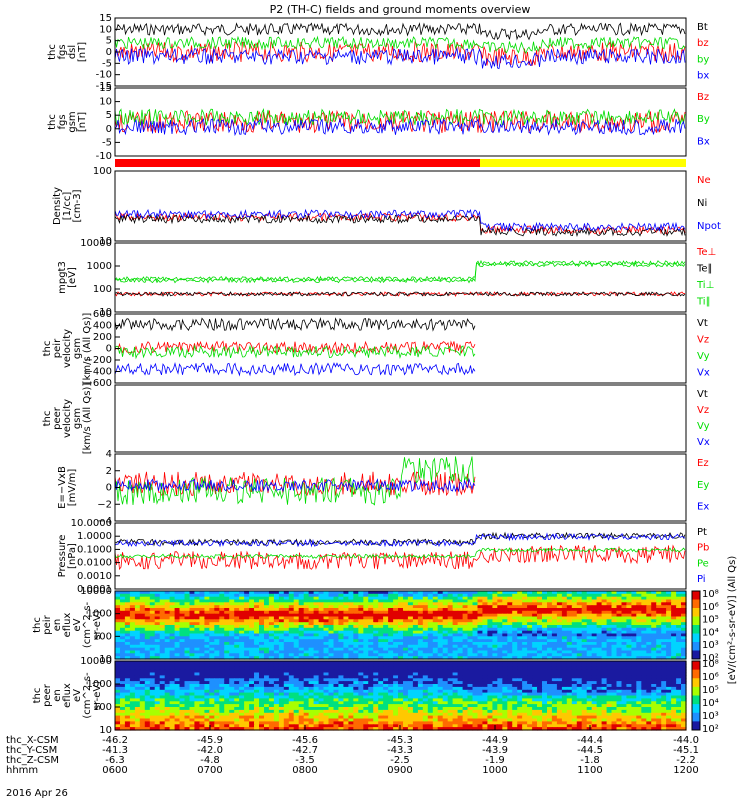 This screenshot has height=800, width=750. Describe the element at coordinates (109, 129) in the screenshot. I see `y-tick-label: 0` at that location.